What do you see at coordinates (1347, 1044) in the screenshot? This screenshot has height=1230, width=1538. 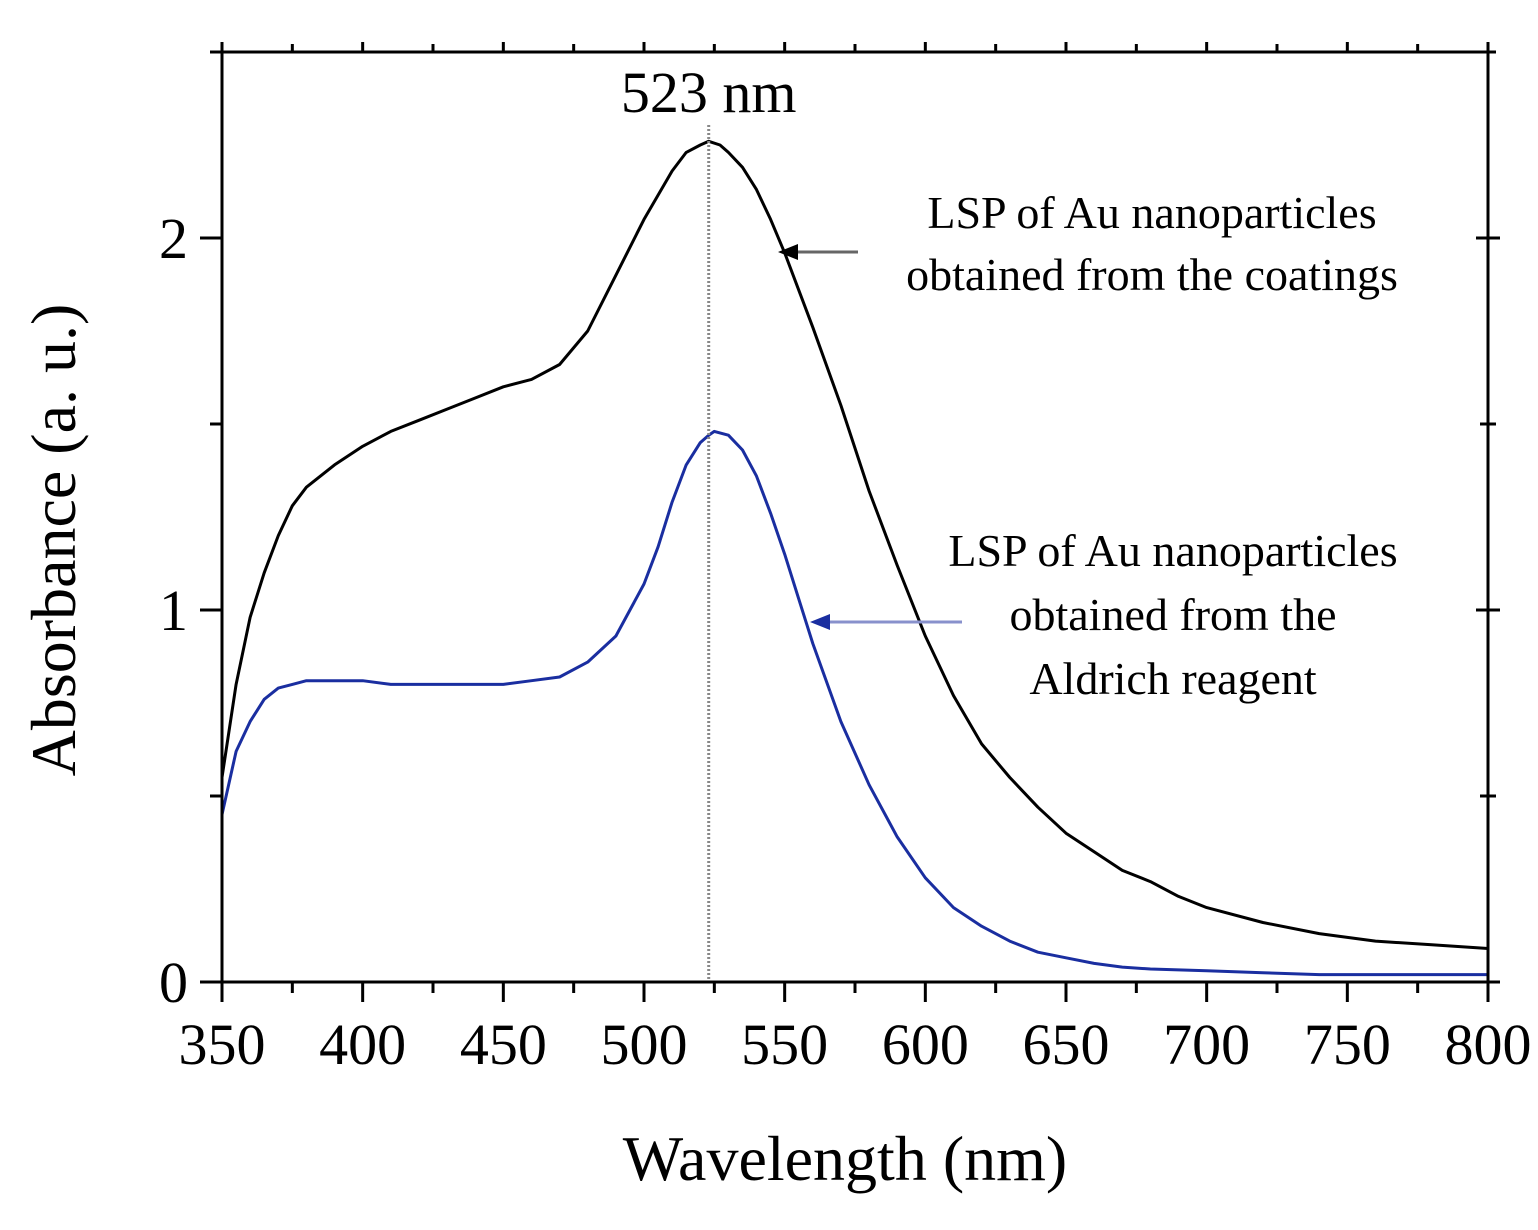 I see `x-tick-label: 750` at bounding box center [1347, 1044].